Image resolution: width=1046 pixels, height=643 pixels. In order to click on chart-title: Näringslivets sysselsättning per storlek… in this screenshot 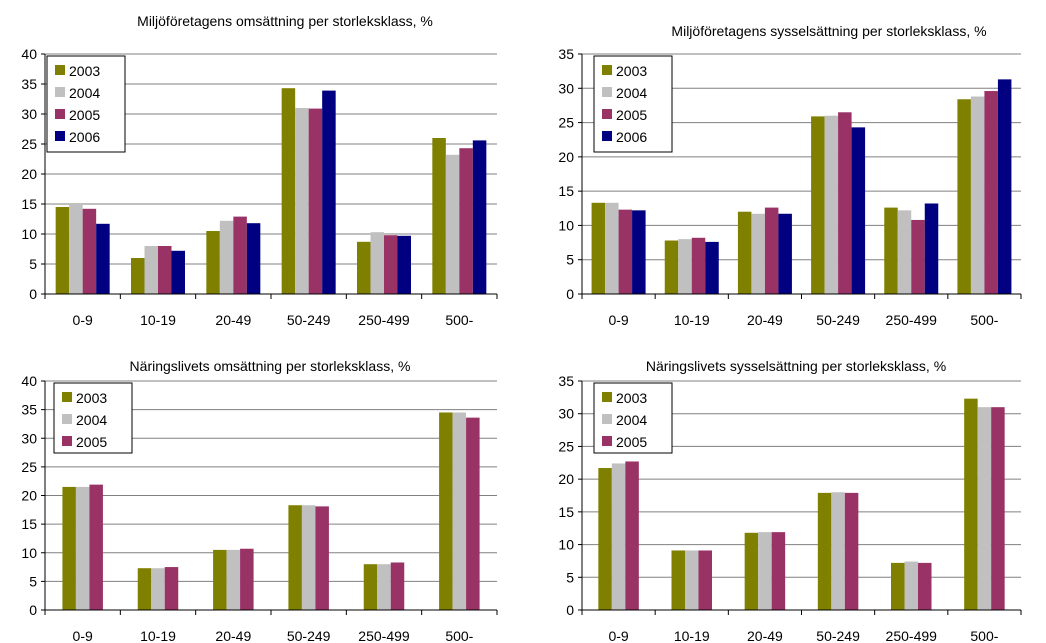, I will do `click(796, 366)`.